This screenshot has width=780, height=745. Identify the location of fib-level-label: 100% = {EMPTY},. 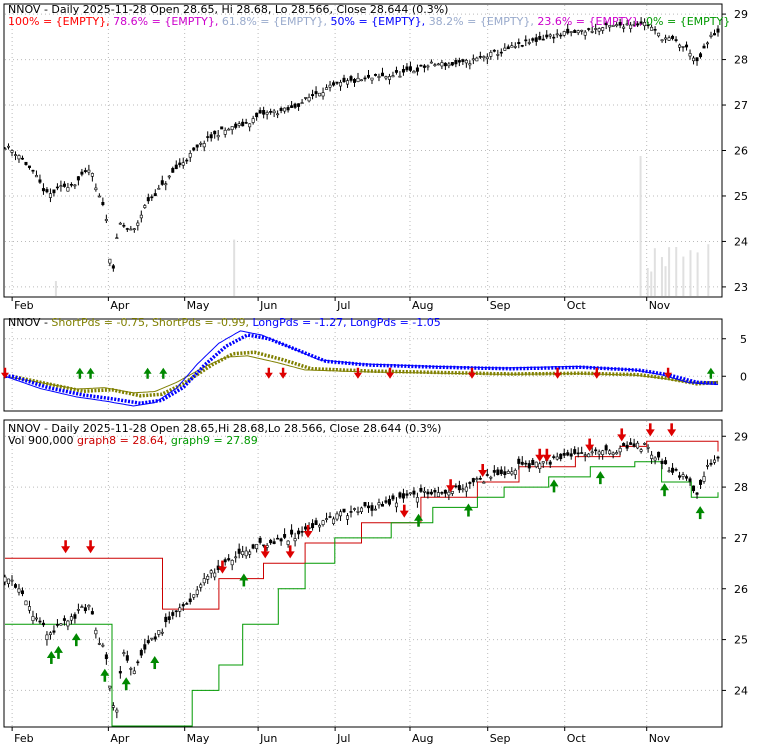
(60, 21).